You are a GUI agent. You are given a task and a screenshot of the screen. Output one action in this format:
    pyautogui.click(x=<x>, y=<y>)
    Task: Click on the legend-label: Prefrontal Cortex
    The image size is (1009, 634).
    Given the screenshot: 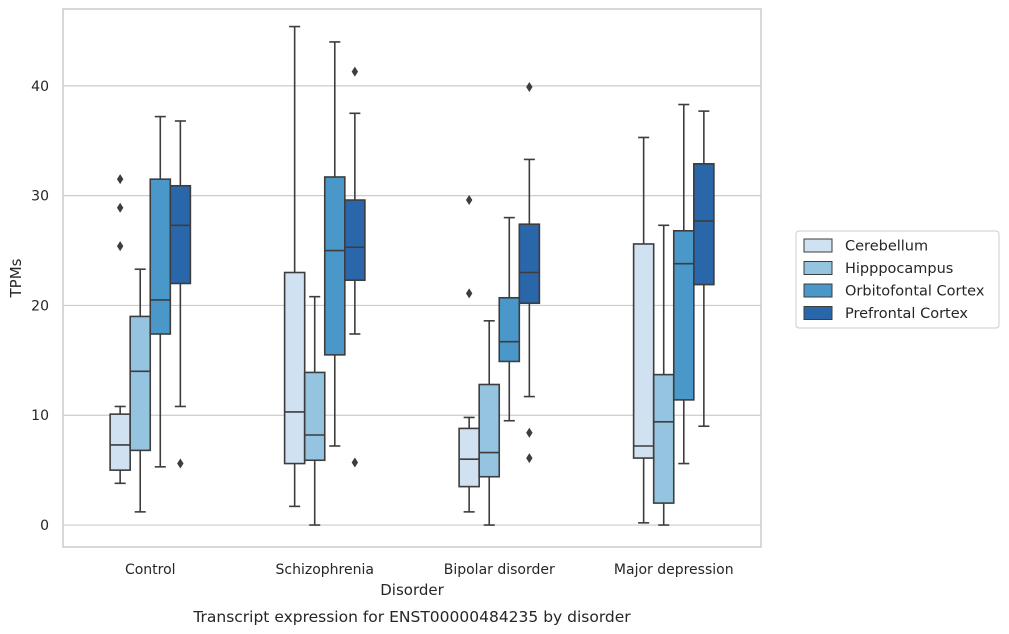 What is the action you would take?
    pyautogui.click(x=906, y=314)
    